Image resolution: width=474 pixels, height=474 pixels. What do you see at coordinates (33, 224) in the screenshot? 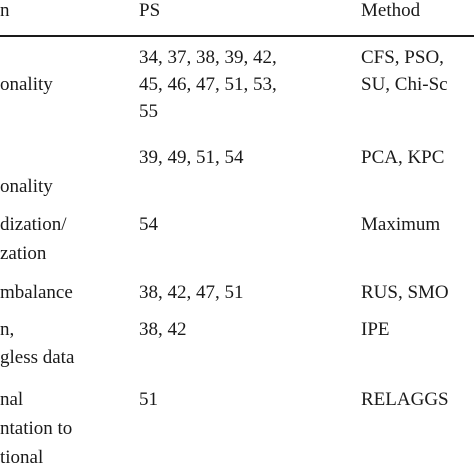
I see `row-3-name-line-1: dization/` at bounding box center [33, 224].